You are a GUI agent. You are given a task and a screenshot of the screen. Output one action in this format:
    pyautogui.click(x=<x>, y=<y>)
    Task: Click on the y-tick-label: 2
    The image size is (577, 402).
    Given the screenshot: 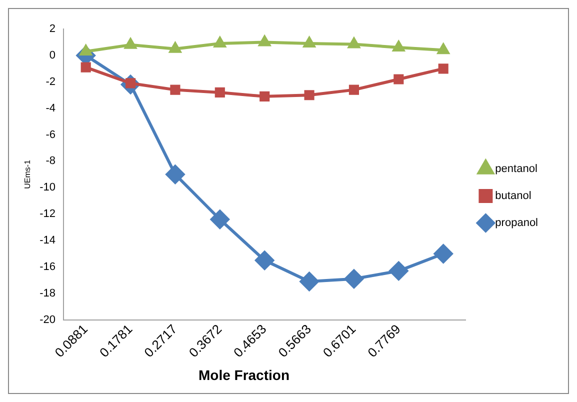 What is the action you would take?
    pyautogui.click(x=52, y=29)
    